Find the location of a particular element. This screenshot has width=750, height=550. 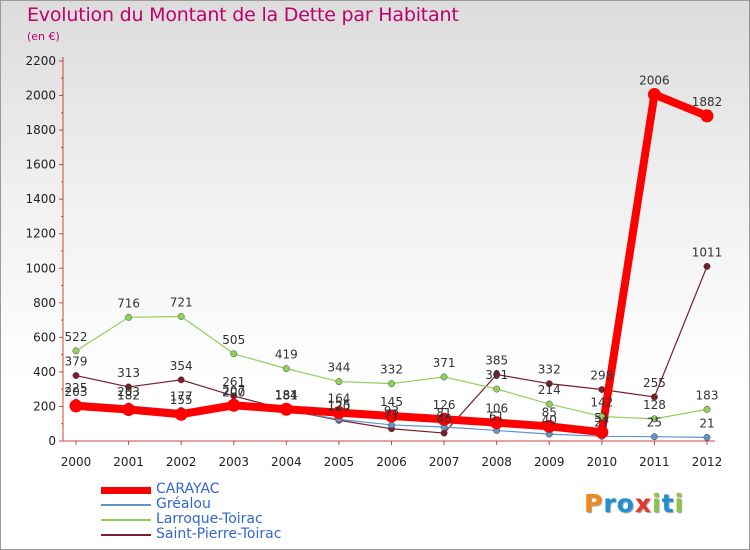

legend-swatch-carayac is located at coordinates (126, 490).